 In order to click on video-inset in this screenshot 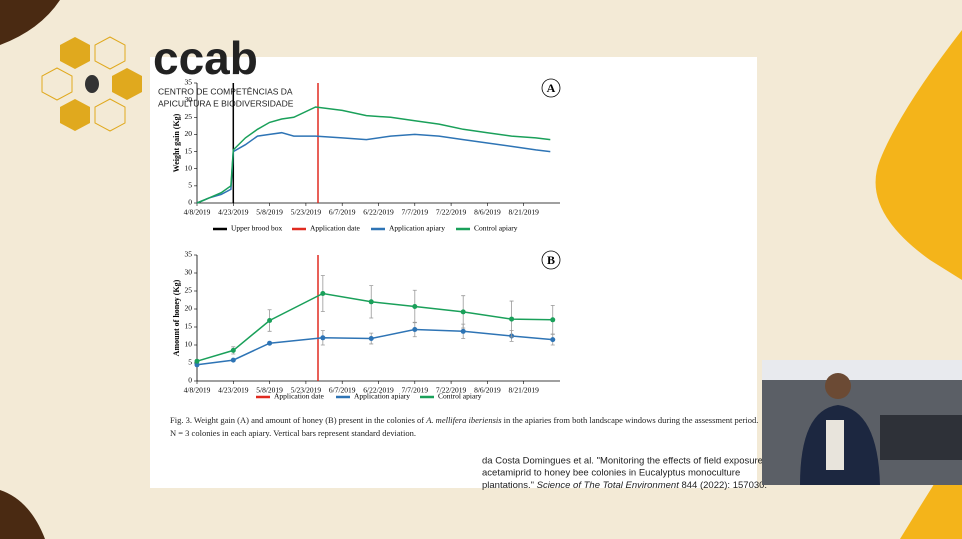, I will do `click(862, 422)`.